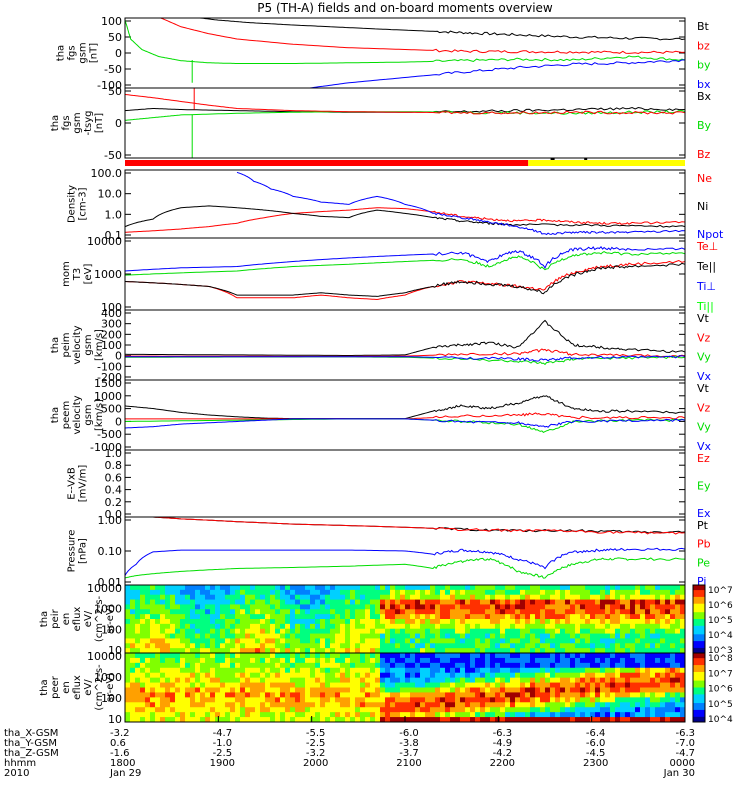  I want to click on legend-entry: Pb, so click(704, 544).